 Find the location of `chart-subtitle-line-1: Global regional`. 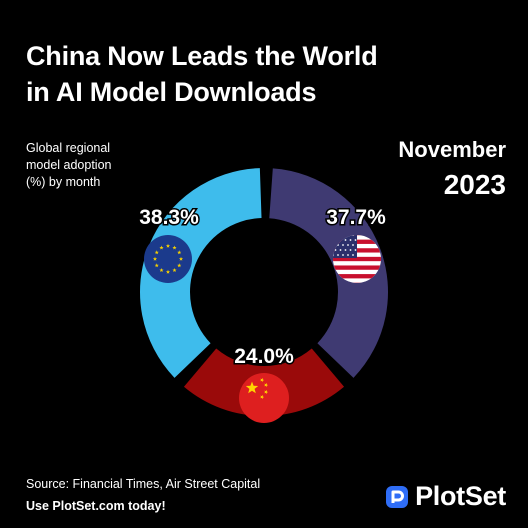

chart-subtitle-line-1: Global regional is located at coordinates (68, 148).